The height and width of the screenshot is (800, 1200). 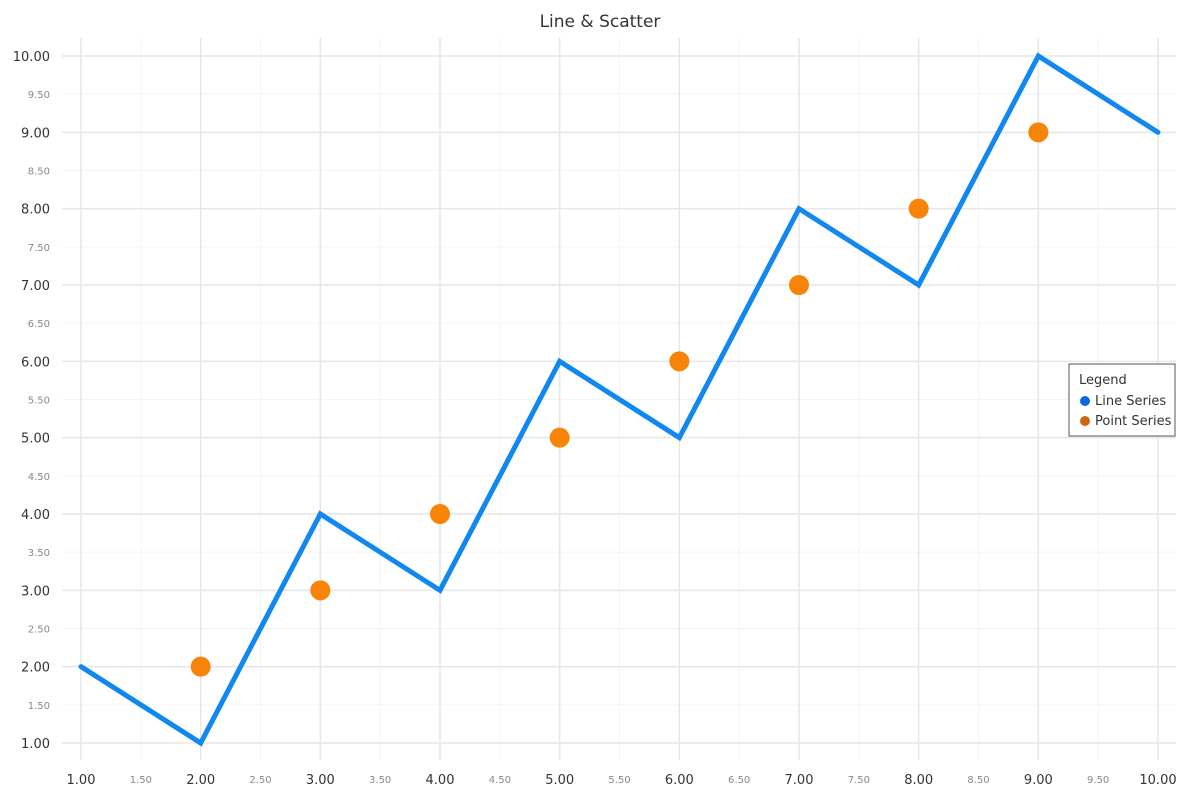 What do you see at coordinates (1098, 780) in the screenshot?
I see `x-minor-tick-label: 9.50` at bounding box center [1098, 780].